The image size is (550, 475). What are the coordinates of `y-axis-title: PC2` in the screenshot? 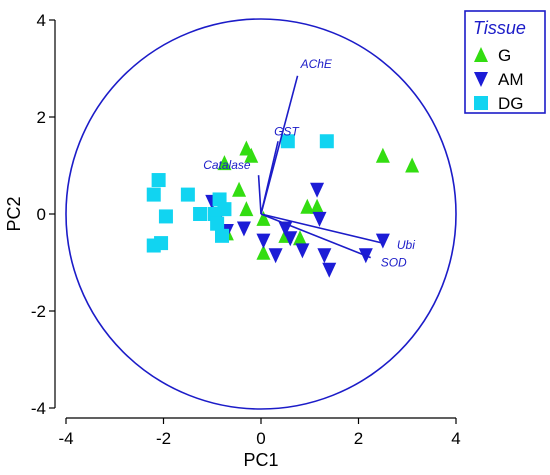 It's located at (14, 213).